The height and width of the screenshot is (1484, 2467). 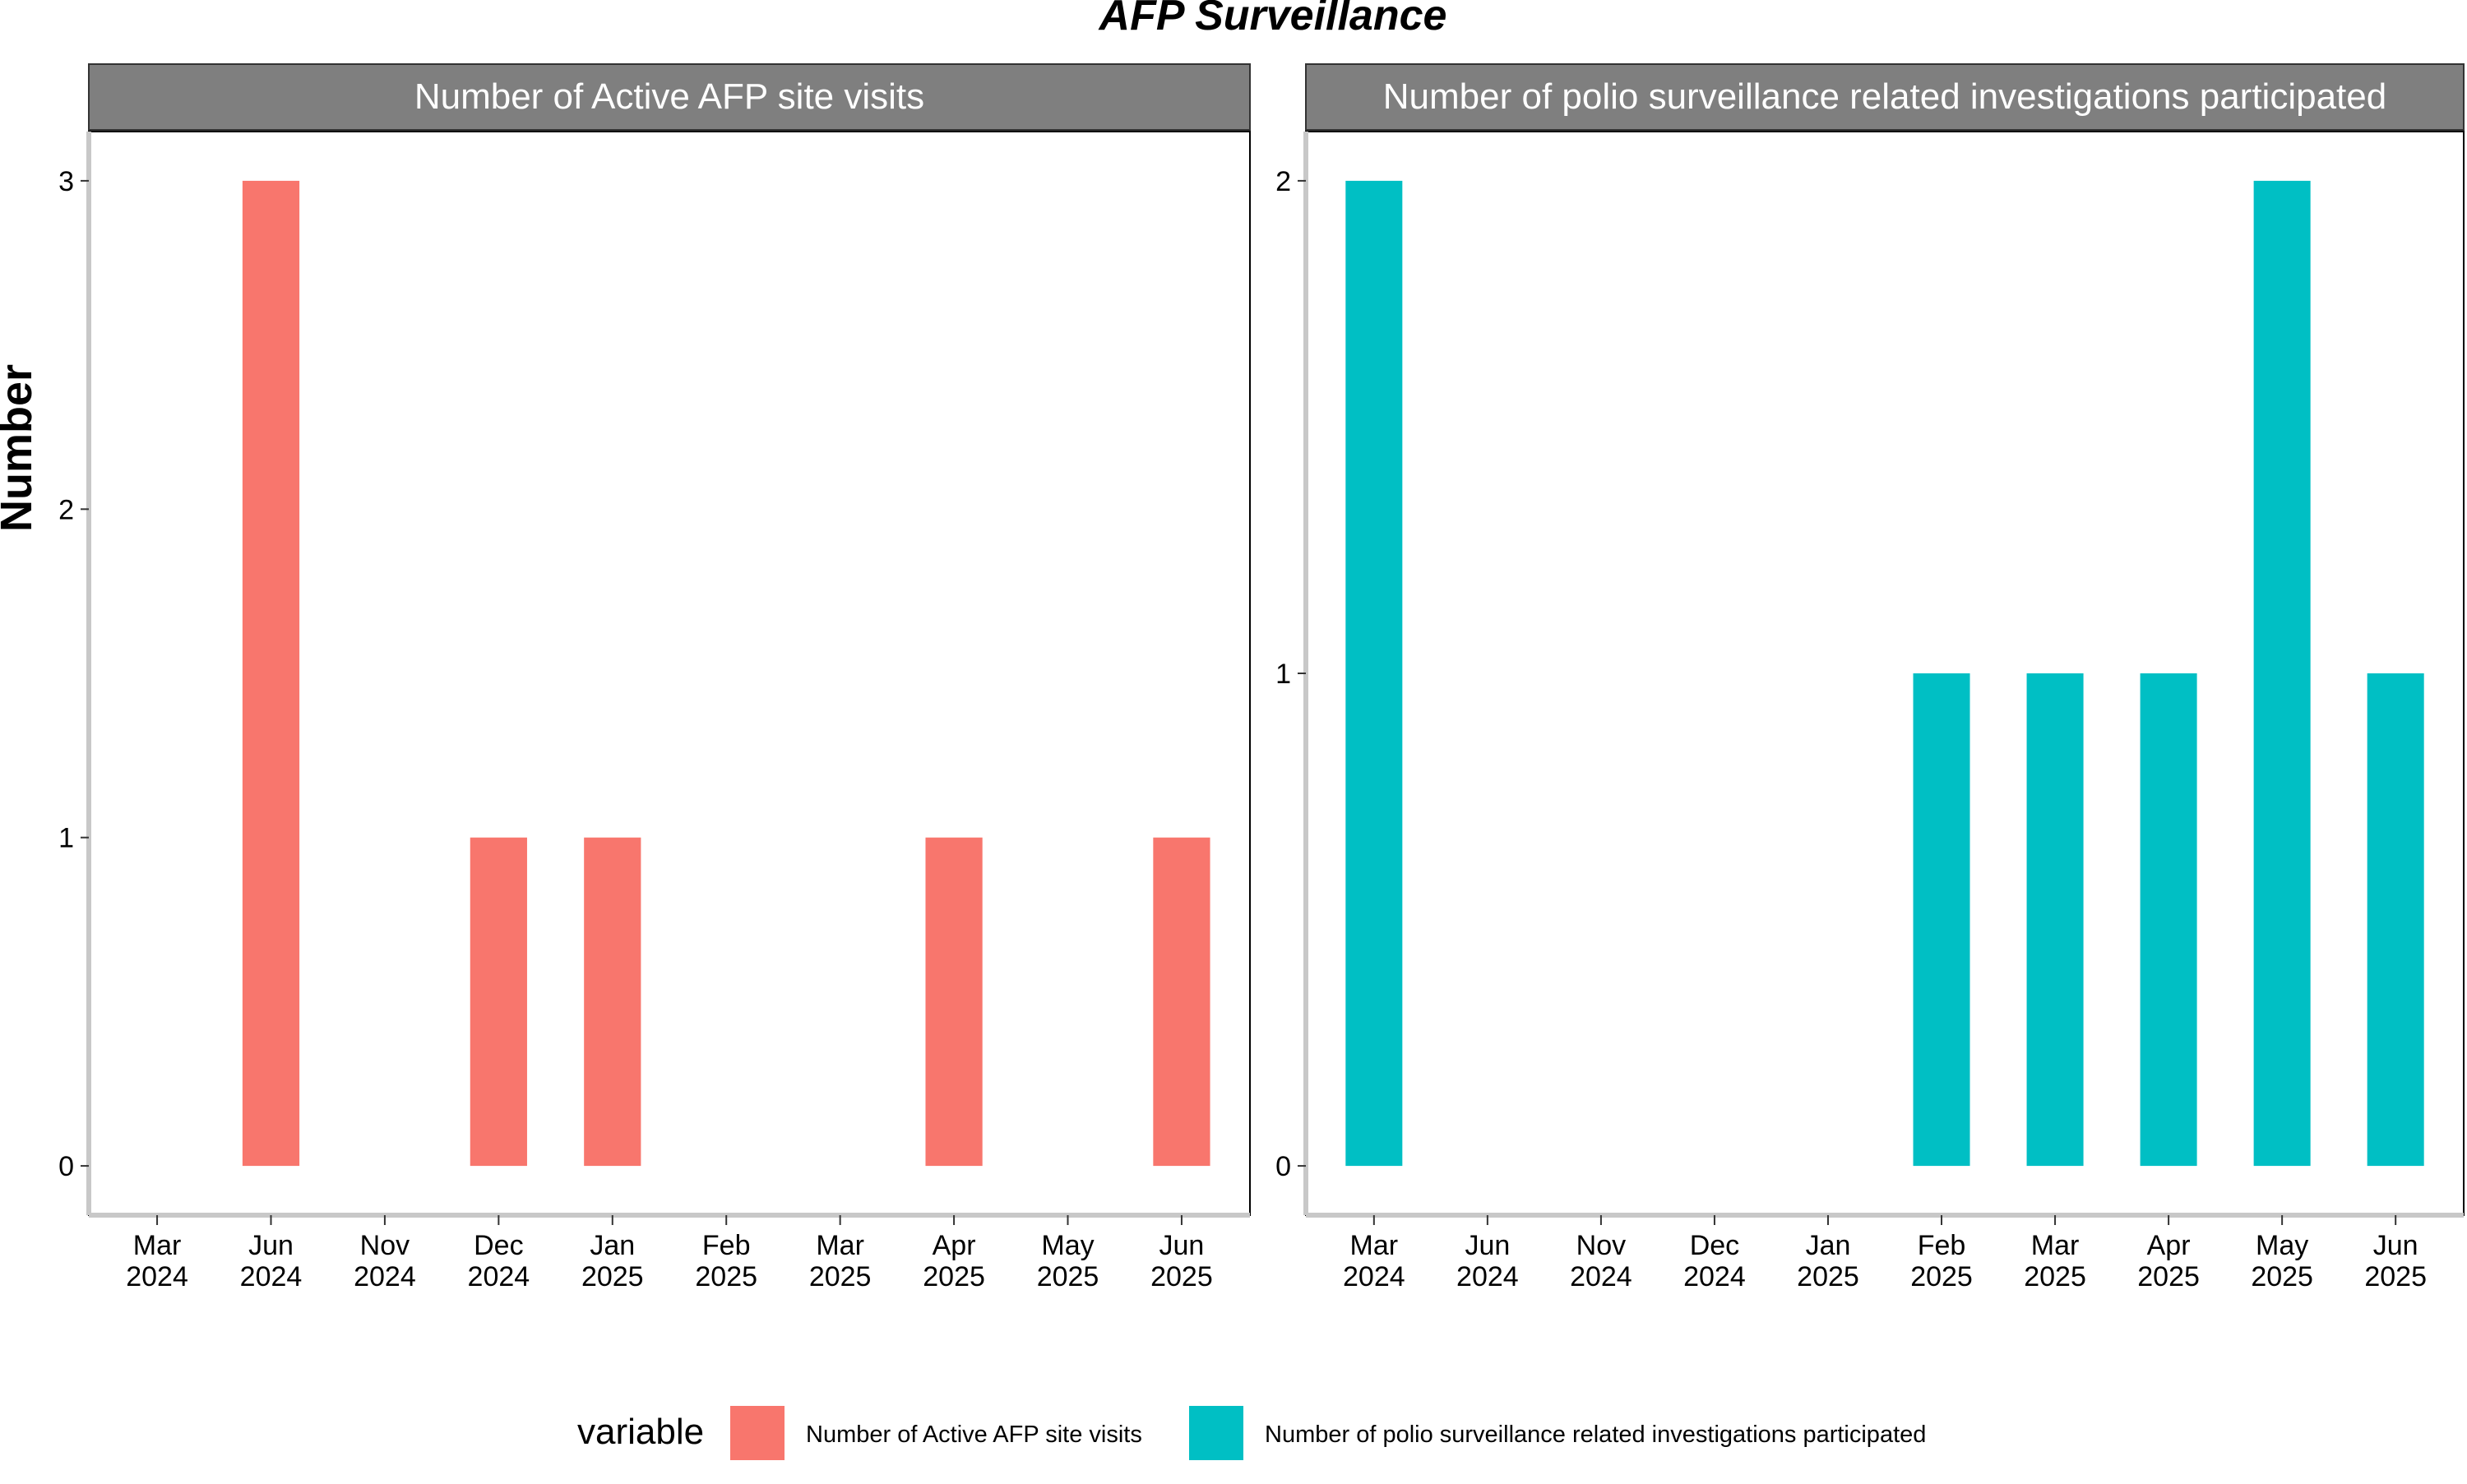 What do you see at coordinates (1273, 19) in the screenshot?
I see `chart-title: AFP Surveillance` at bounding box center [1273, 19].